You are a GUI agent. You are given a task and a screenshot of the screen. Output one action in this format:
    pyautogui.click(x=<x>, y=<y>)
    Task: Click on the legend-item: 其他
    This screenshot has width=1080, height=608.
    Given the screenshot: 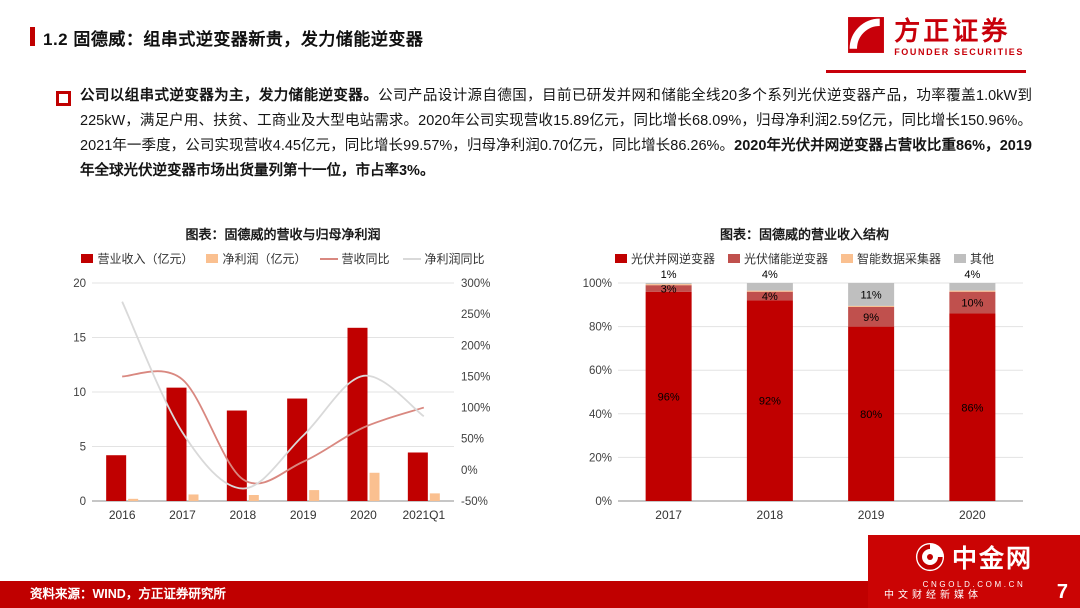 What is the action you would take?
    pyautogui.click(x=974, y=258)
    